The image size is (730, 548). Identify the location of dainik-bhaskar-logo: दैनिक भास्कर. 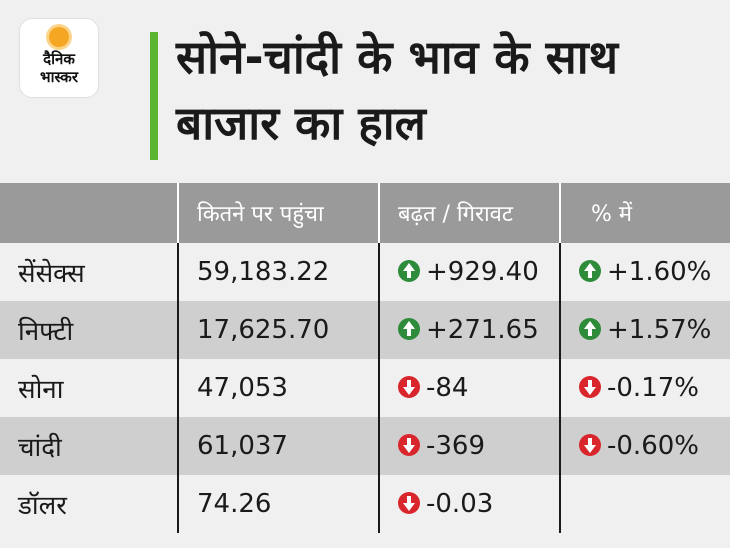
(59, 58).